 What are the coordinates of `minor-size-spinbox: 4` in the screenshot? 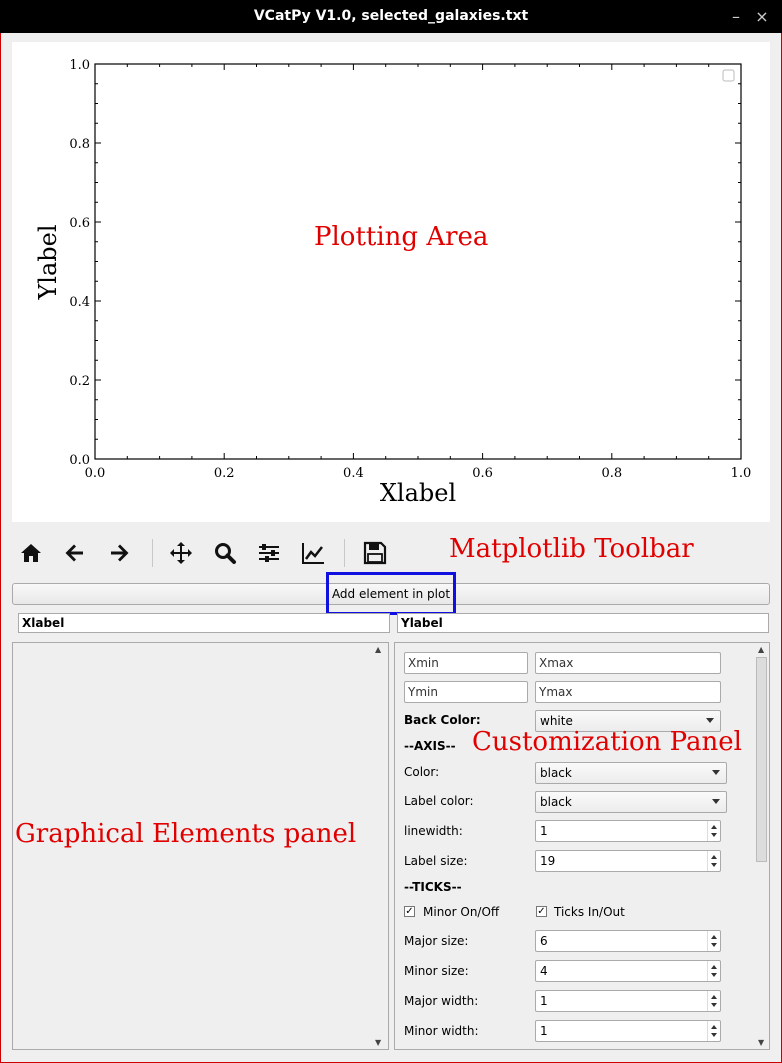 It's located at (628, 971).